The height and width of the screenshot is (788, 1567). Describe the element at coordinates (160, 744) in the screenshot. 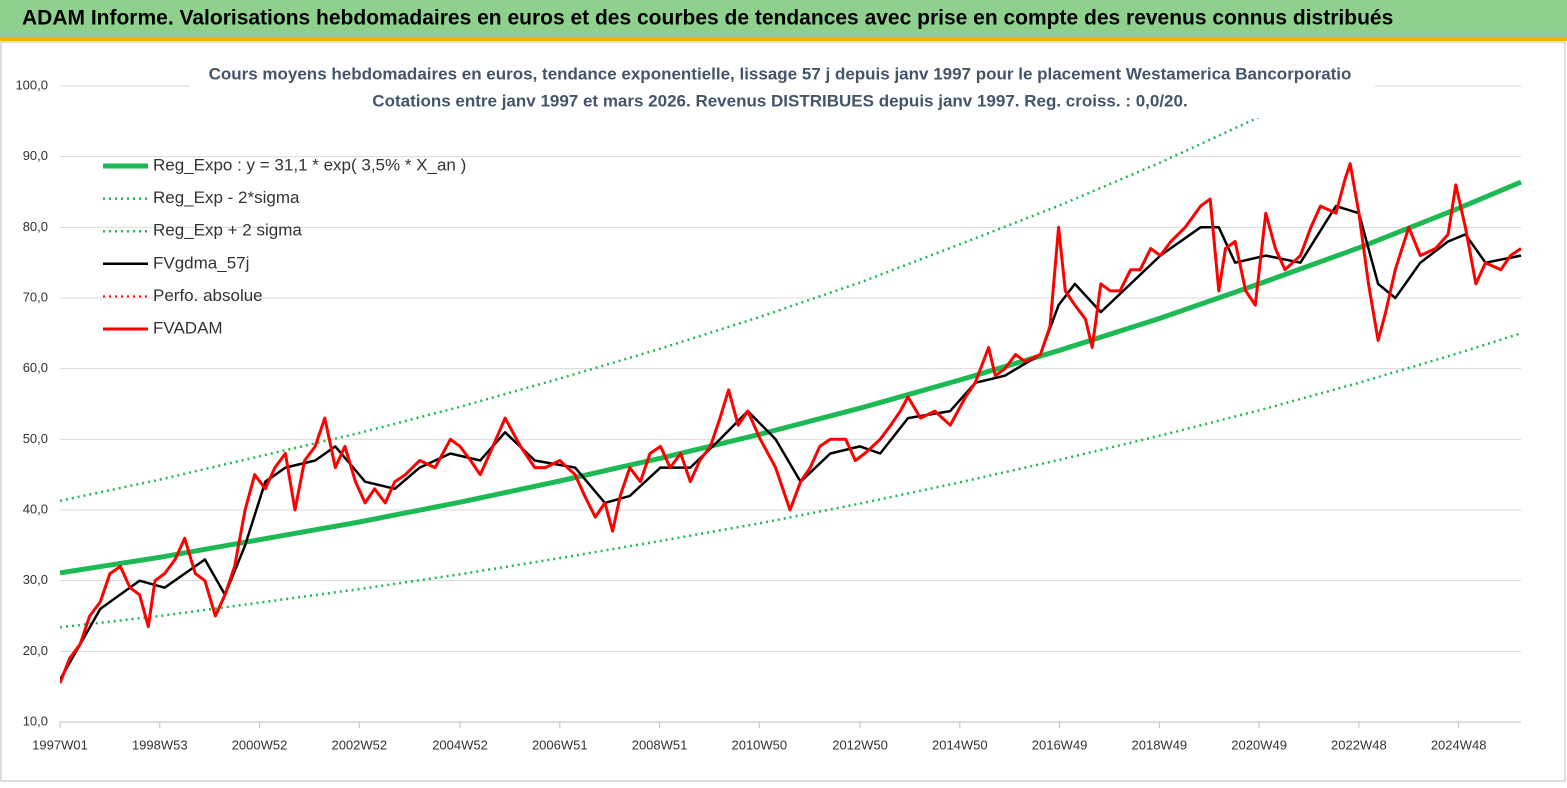

I see `x-tick-label: 1998W53` at that location.